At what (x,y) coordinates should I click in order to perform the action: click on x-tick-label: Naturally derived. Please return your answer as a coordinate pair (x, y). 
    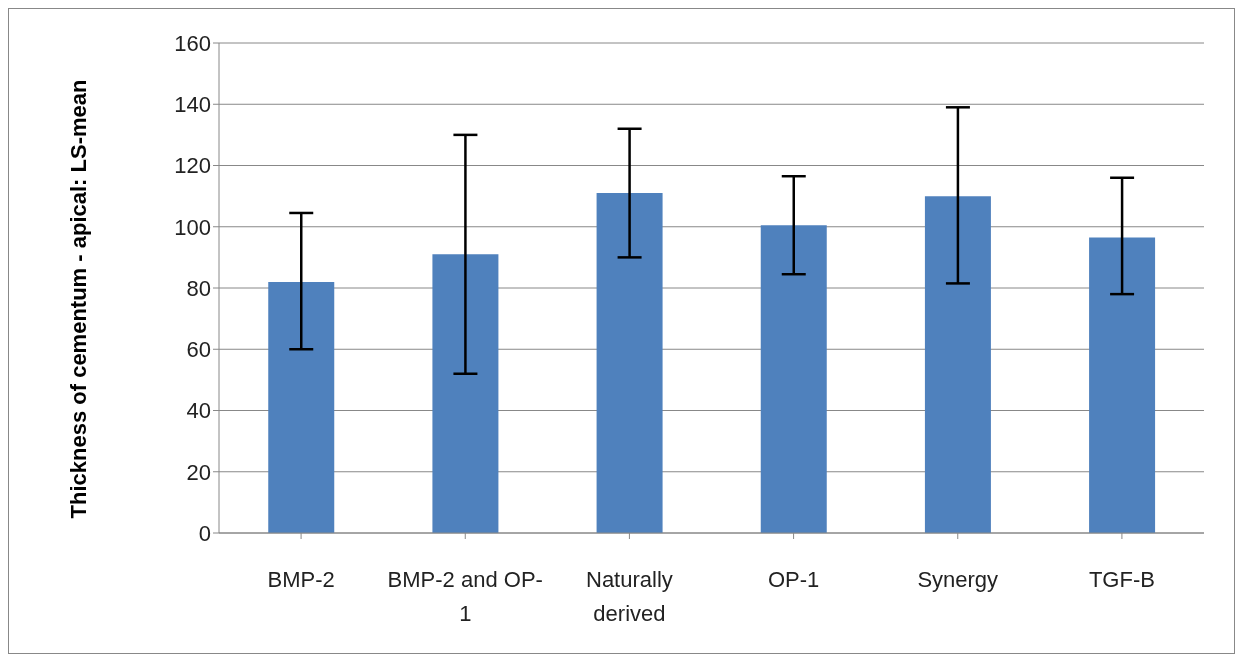
    Looking at the image, I should click on (629, 597).